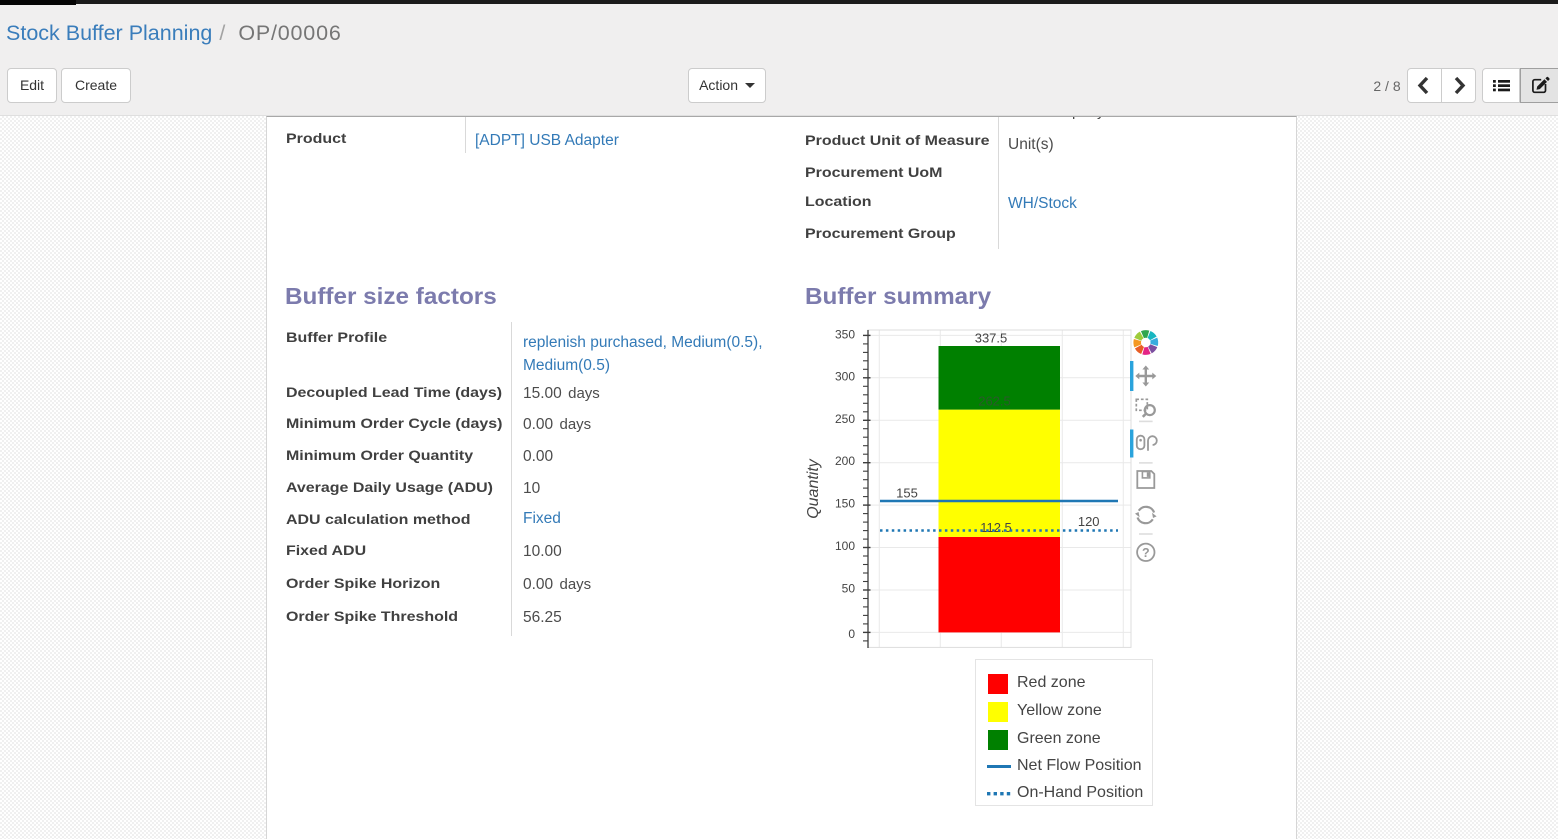 The image size is (1558, 839). I want to click on svg-text: 337.5, so click(991, 338).